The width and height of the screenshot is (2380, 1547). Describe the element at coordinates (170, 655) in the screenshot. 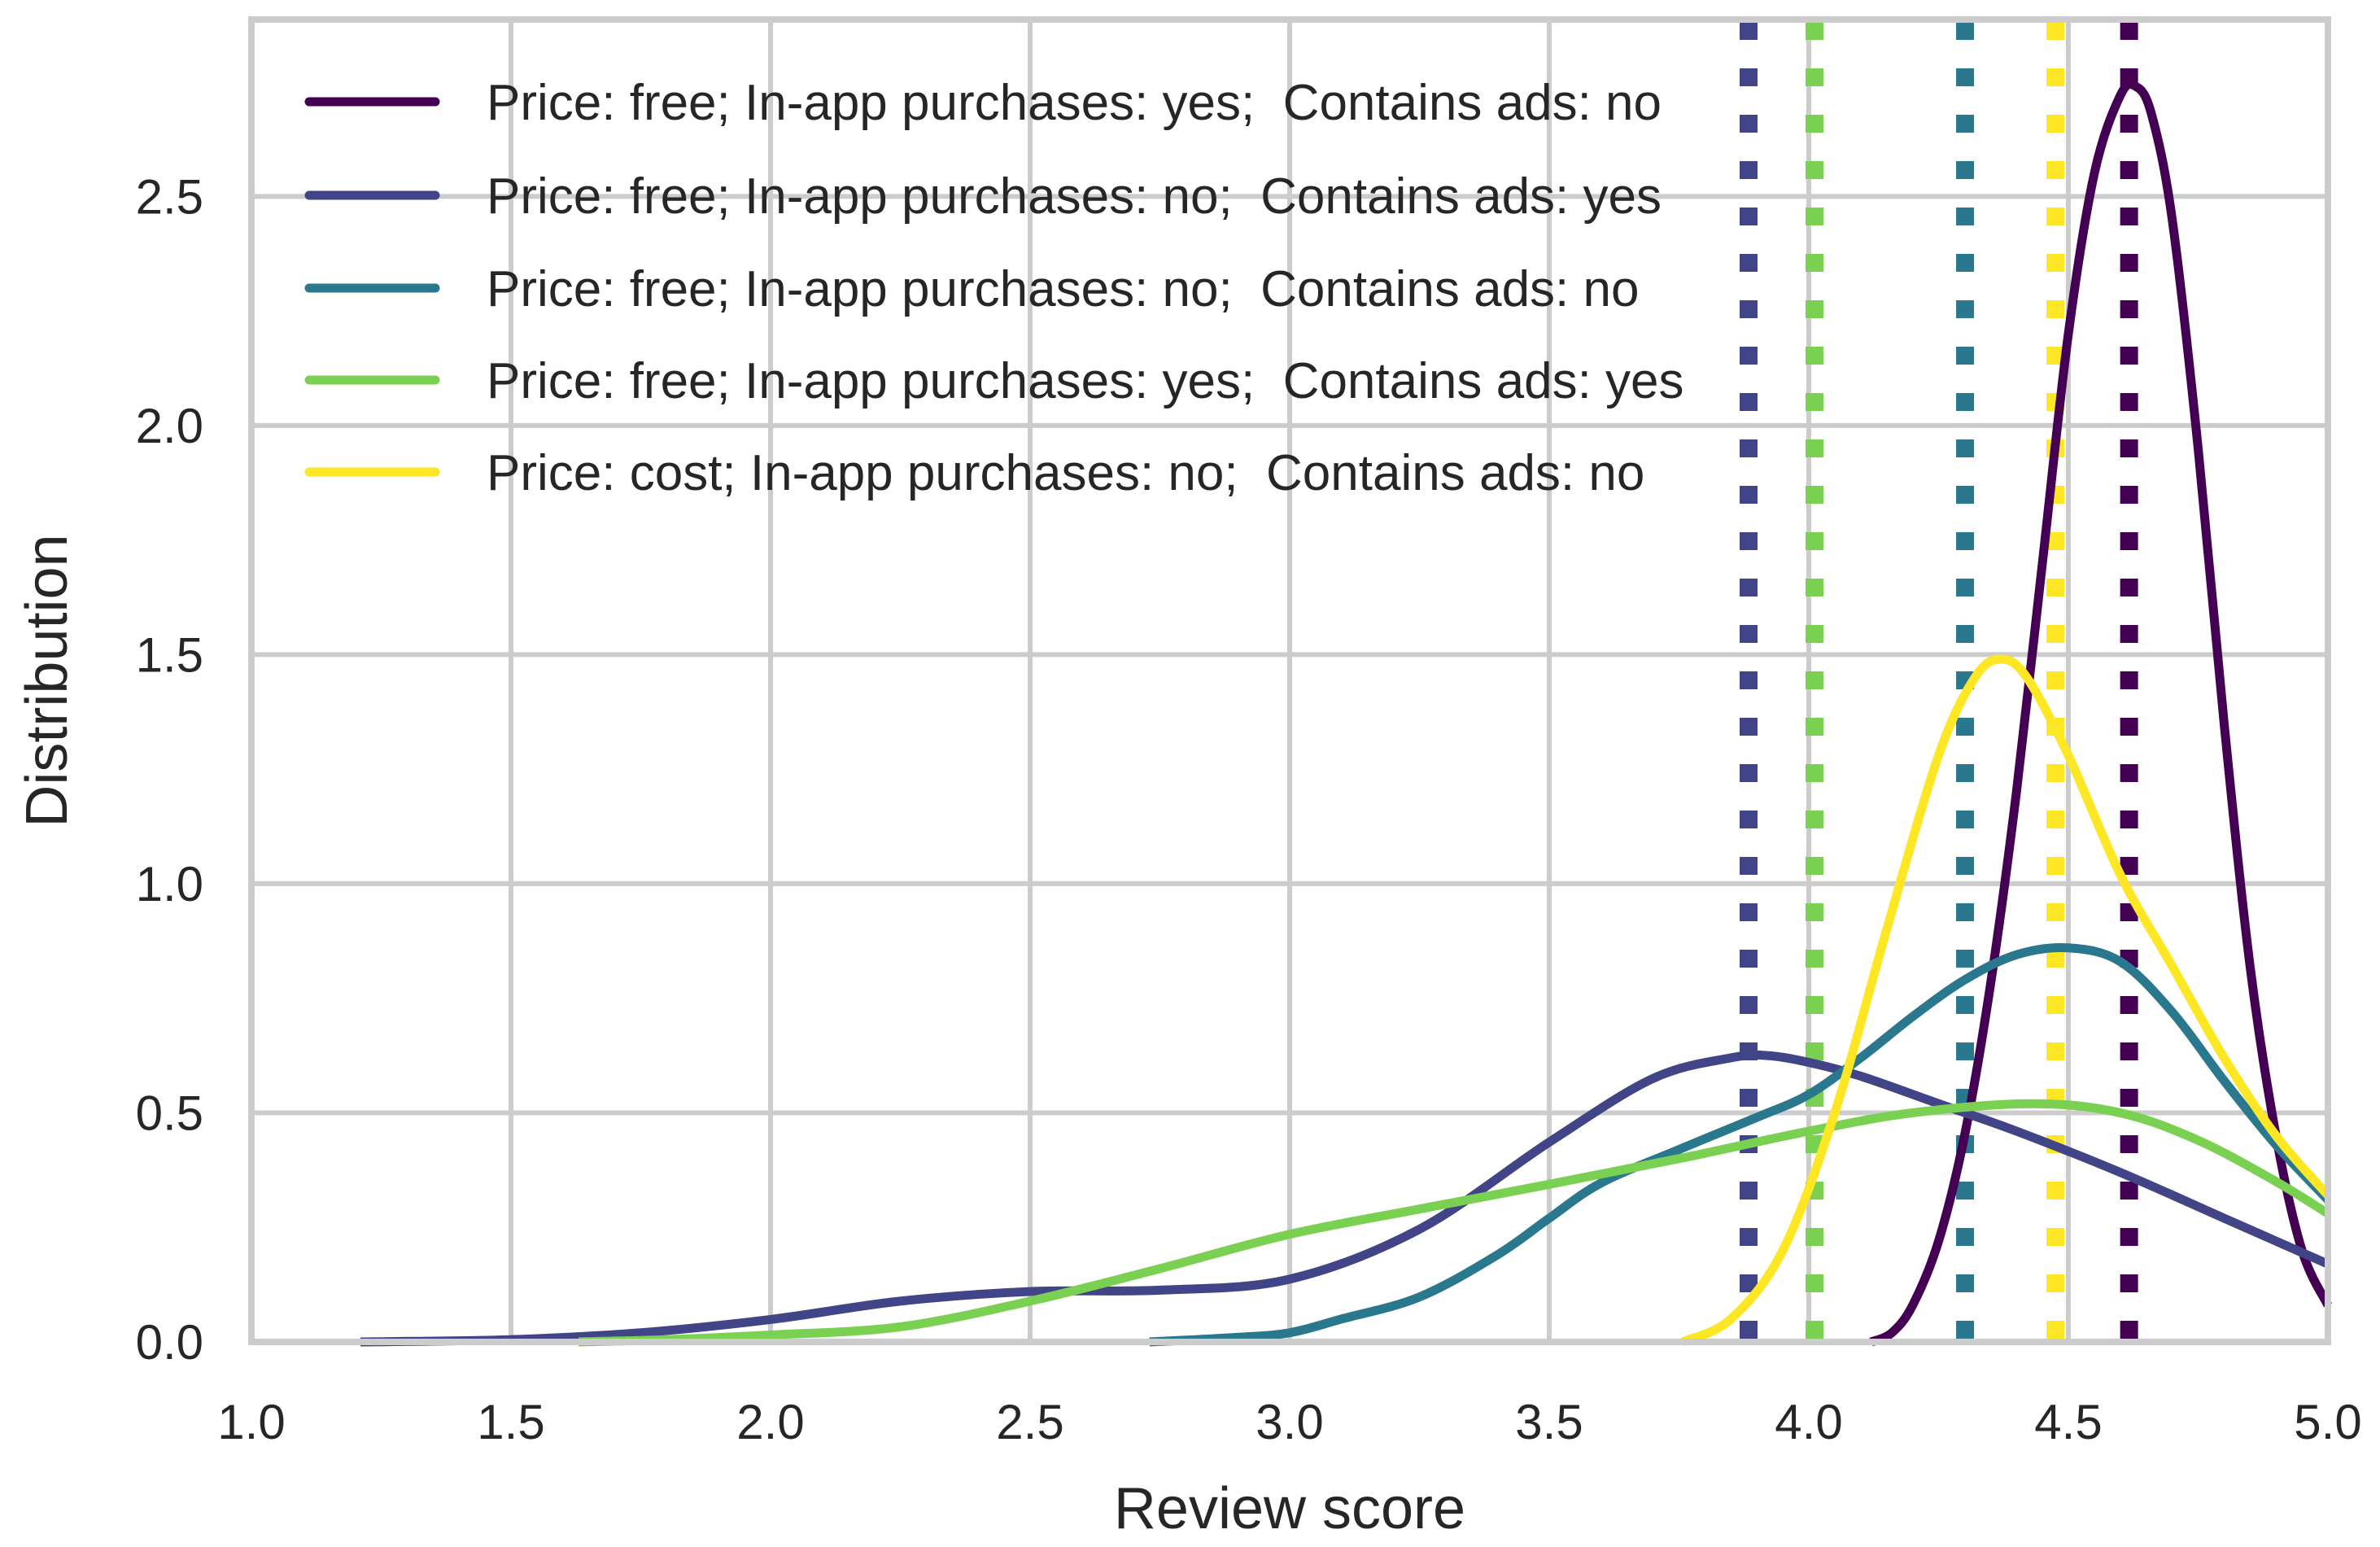

I see `y-tick-label: 1.5` at that location.